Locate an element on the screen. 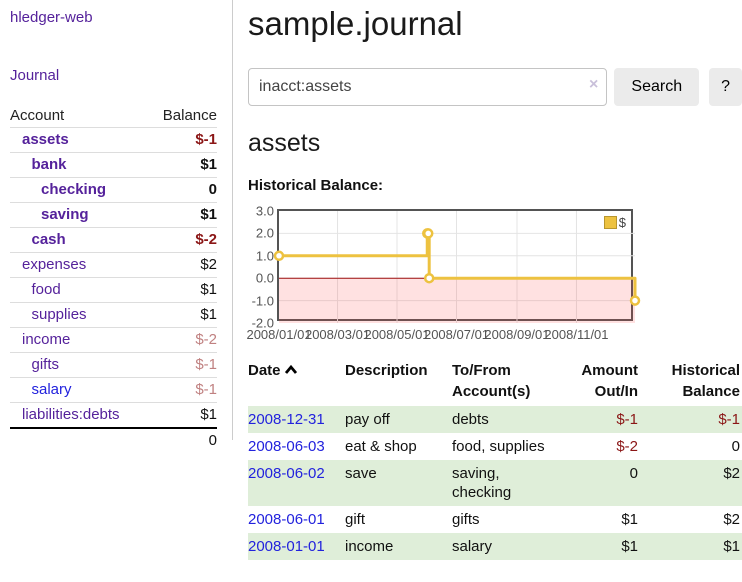 This screenshot has height=582, width=742. page-title: sample.journal is located at coordinates (355, 23).